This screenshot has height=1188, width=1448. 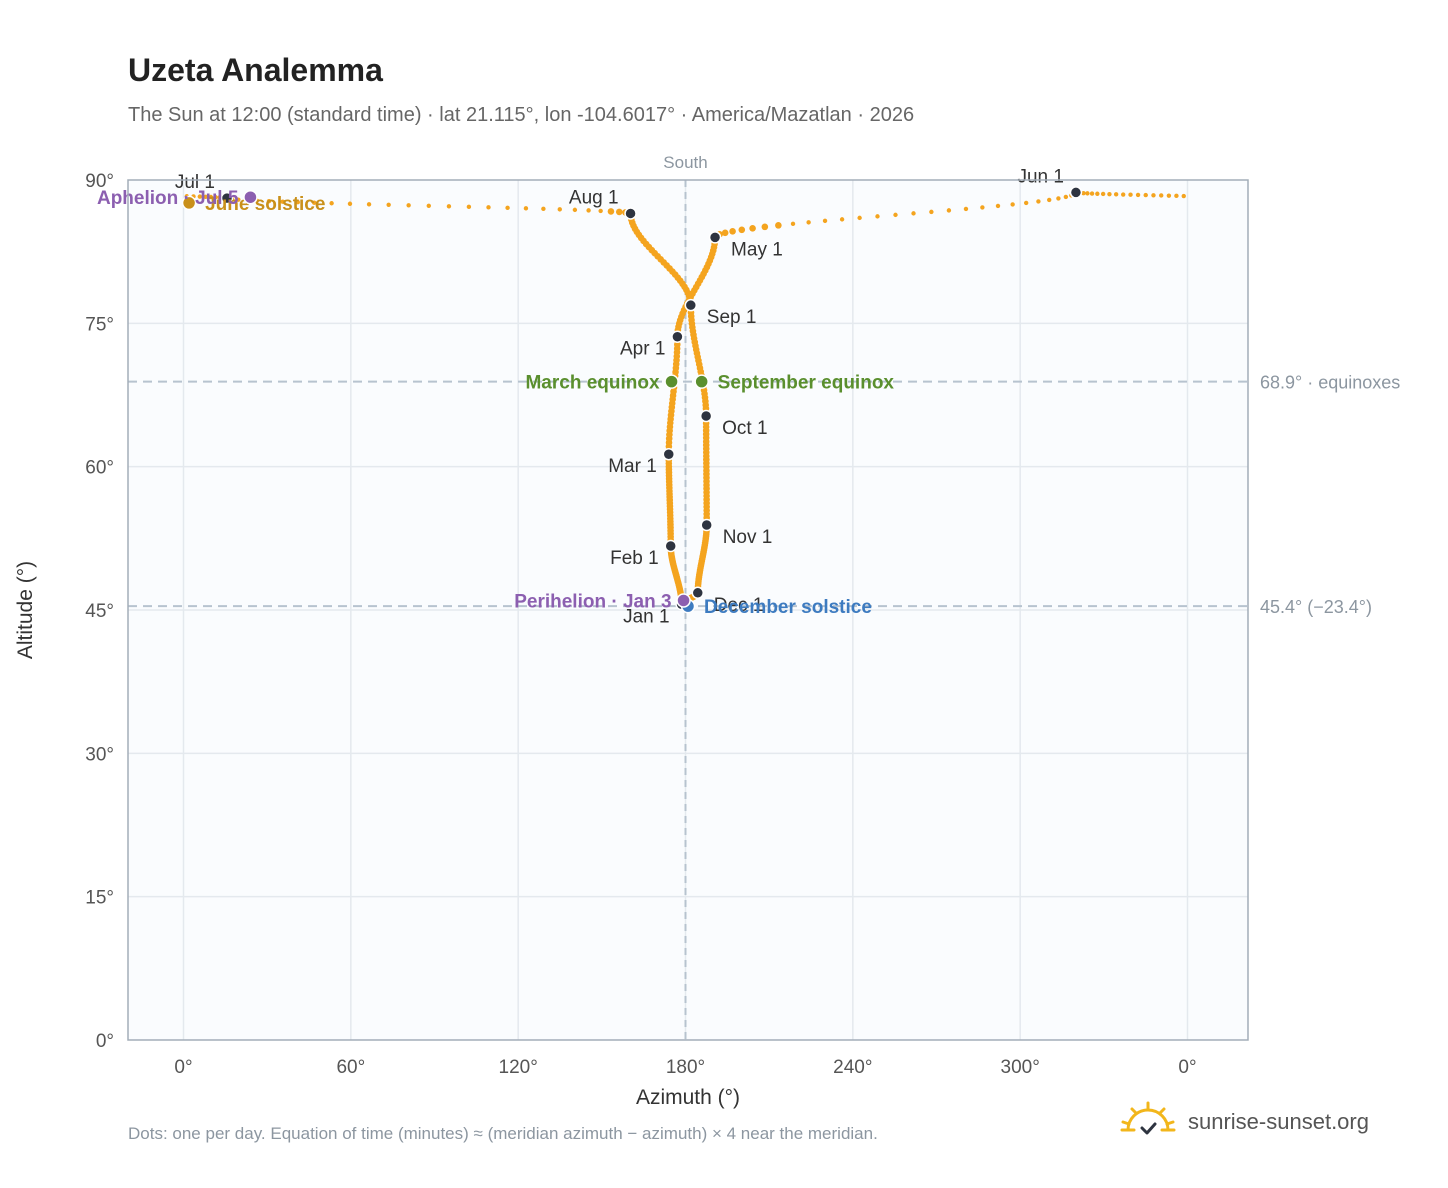 I want to click on month-label: Jul 1, so click(x=195, y=182).